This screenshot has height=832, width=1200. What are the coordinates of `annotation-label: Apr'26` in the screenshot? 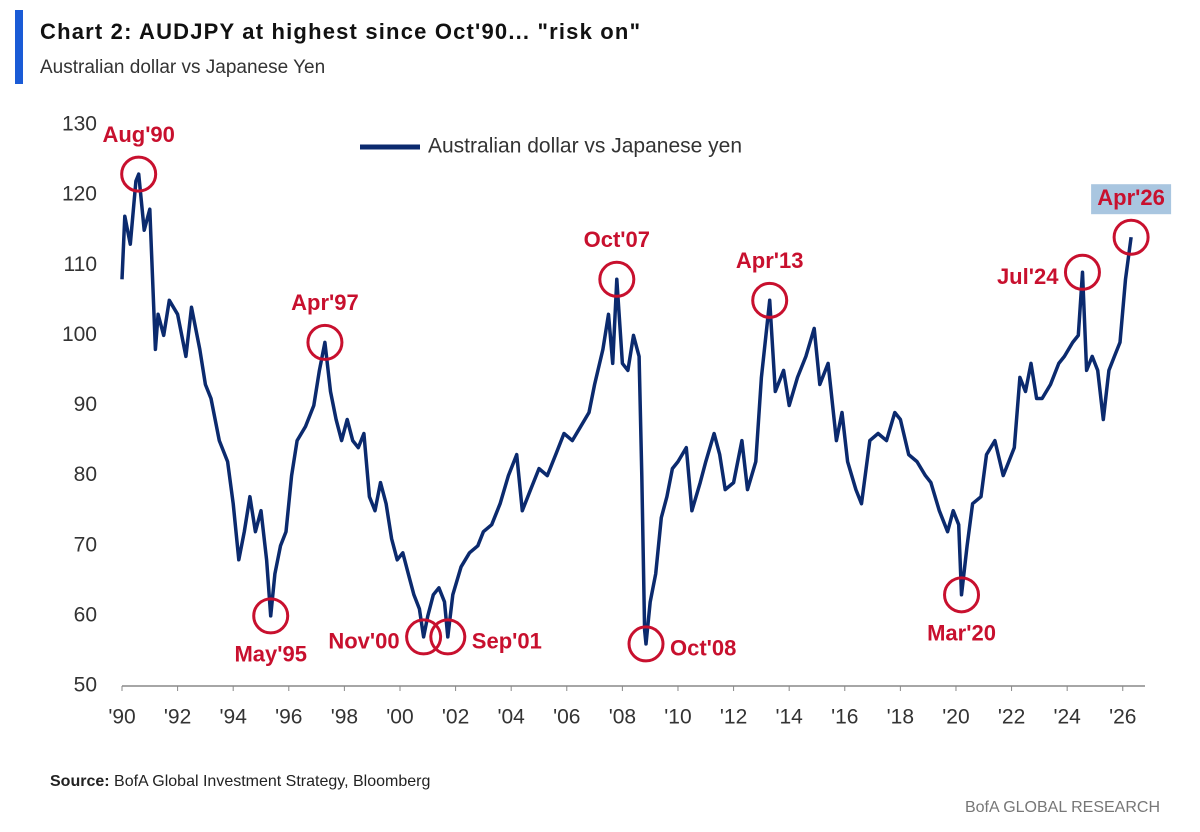 It's located at (1131, 197).